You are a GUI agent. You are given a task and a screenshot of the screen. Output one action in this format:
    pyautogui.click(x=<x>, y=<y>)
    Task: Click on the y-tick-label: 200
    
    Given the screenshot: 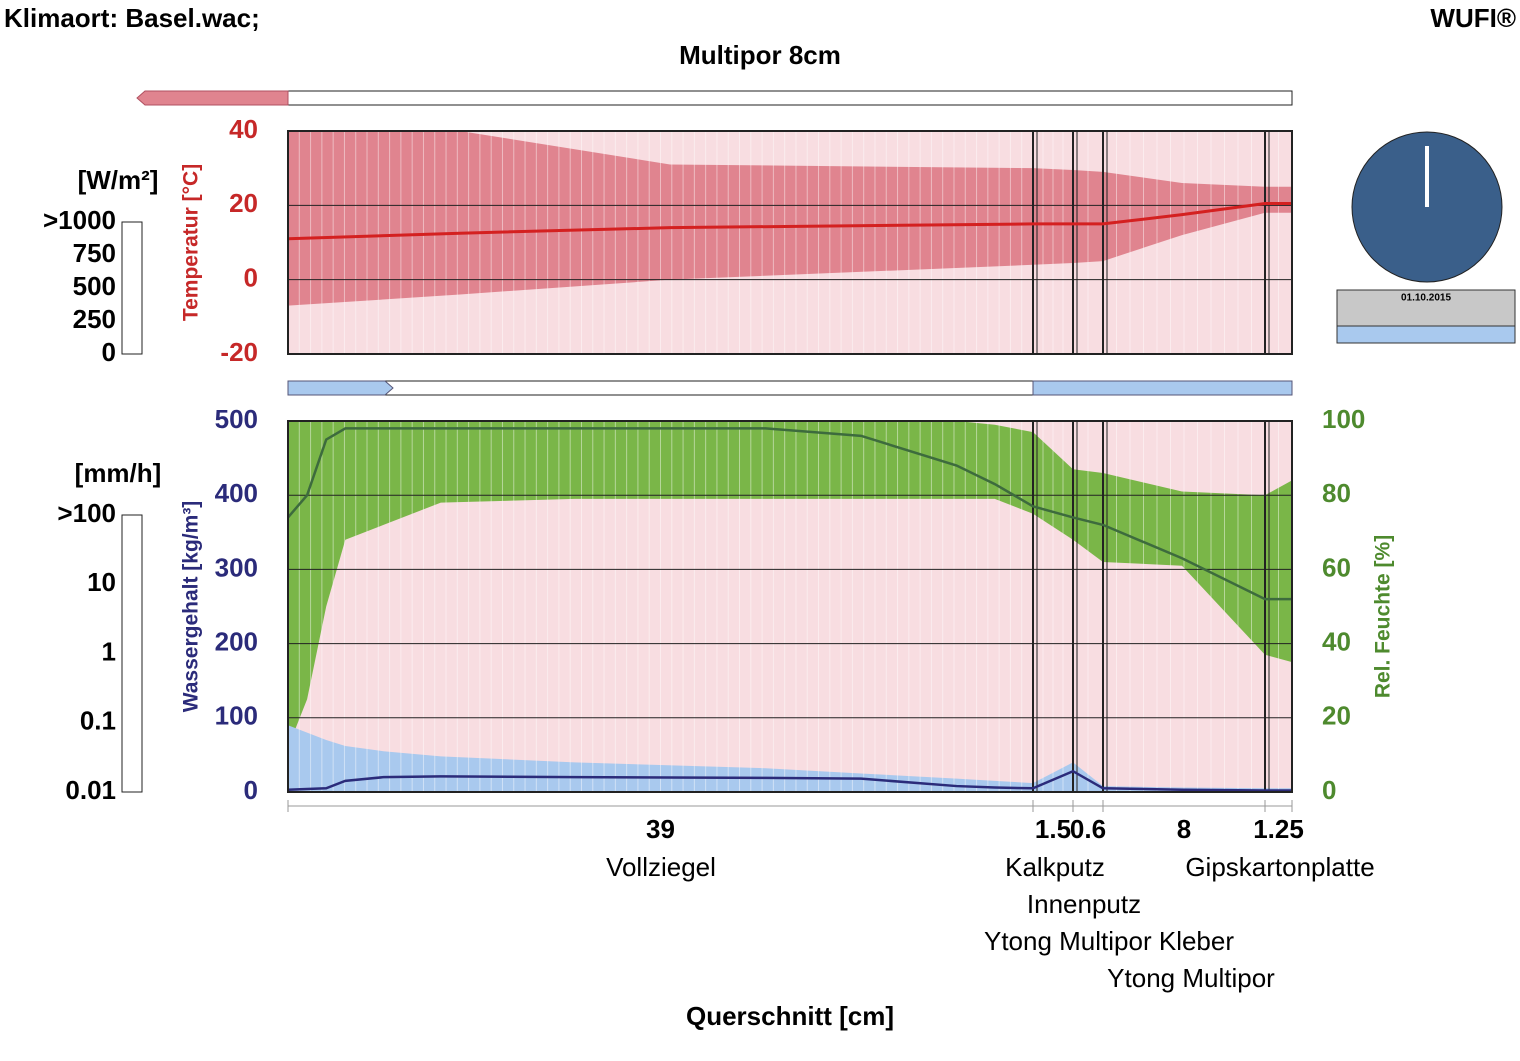 What is the action you would take?
    pyautogui.click(x=236, y=641)
    